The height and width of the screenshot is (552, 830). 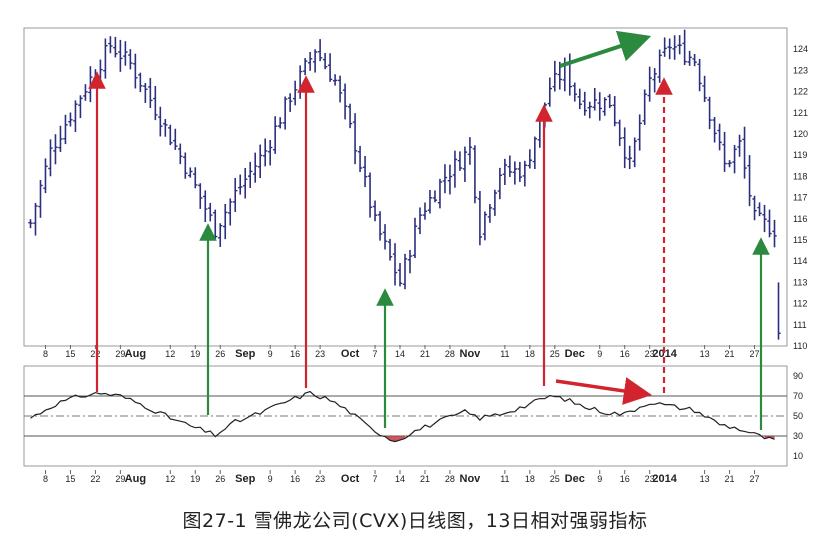 What do you see at coordinates (769, 438) in the screenshot?
I see `rsi-oversold-area` at bounding box center [769, 438].